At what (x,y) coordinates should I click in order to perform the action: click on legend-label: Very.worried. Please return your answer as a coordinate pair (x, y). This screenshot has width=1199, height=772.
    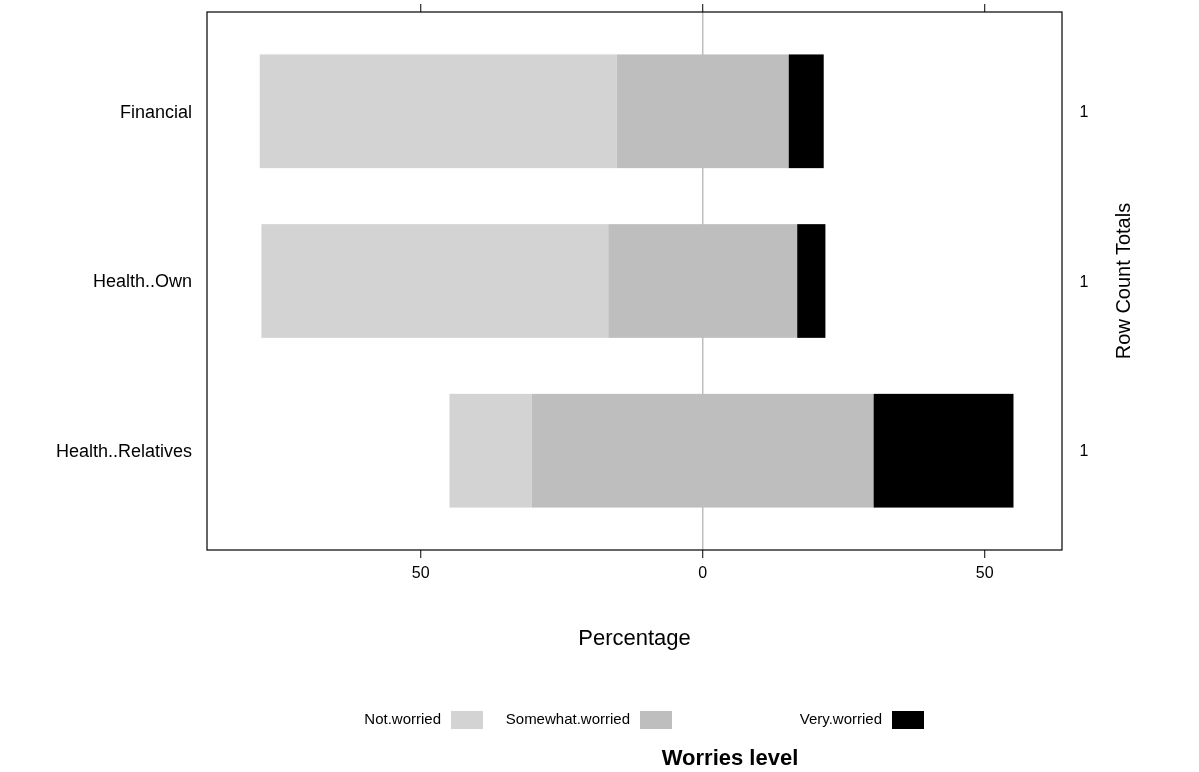
    Looking at the image, I should click on (840, 718).